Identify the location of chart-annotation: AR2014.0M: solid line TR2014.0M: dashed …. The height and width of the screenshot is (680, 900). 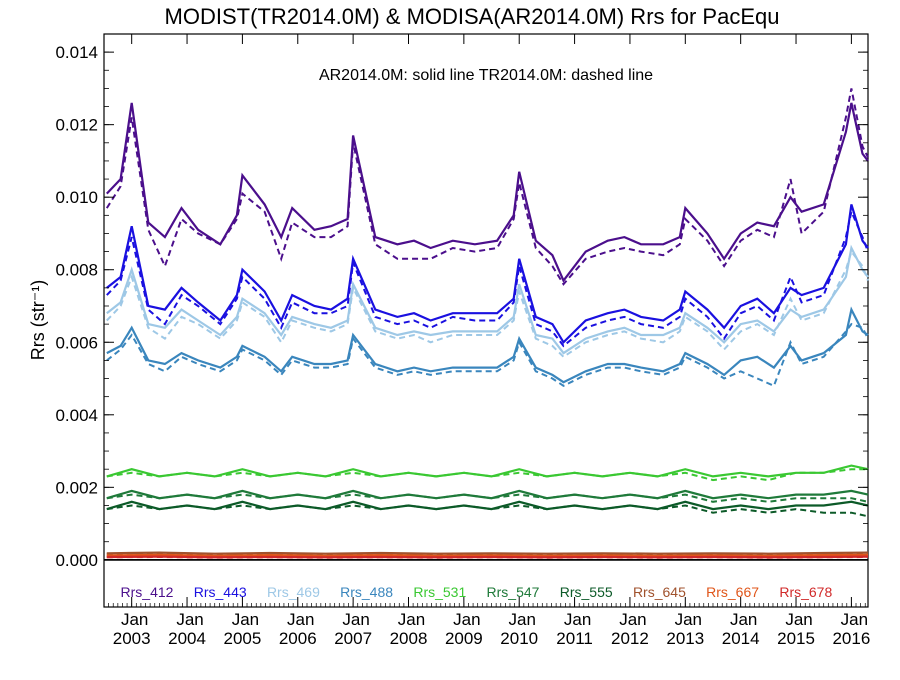
(486, 75).